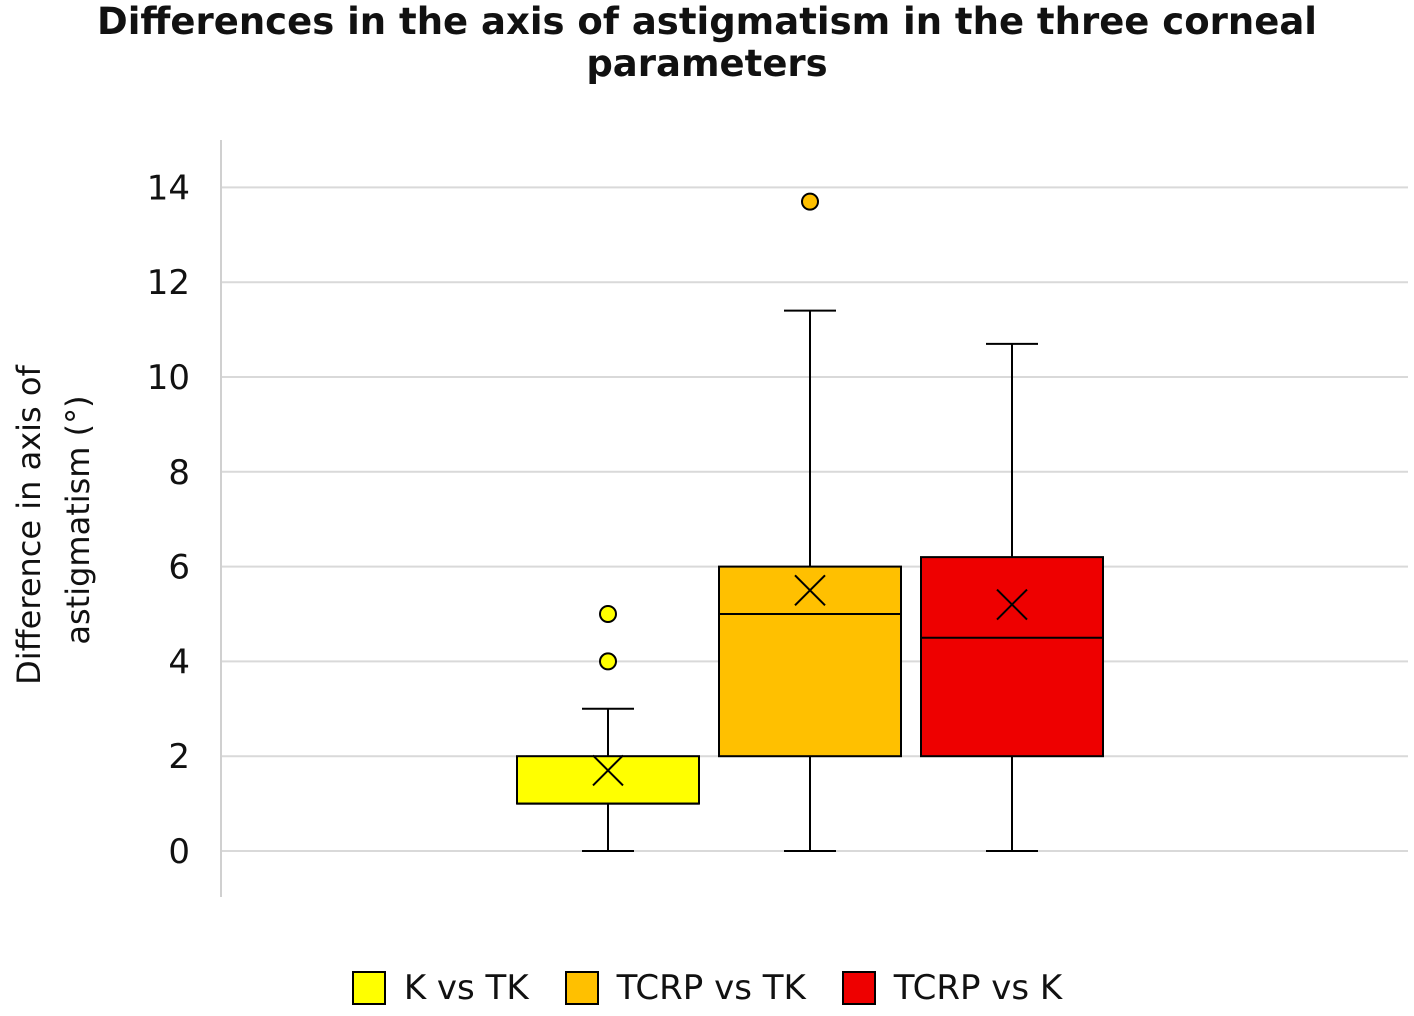  I want to click on legend-swatch-tcrp-vs-tk, so click(581, 988).